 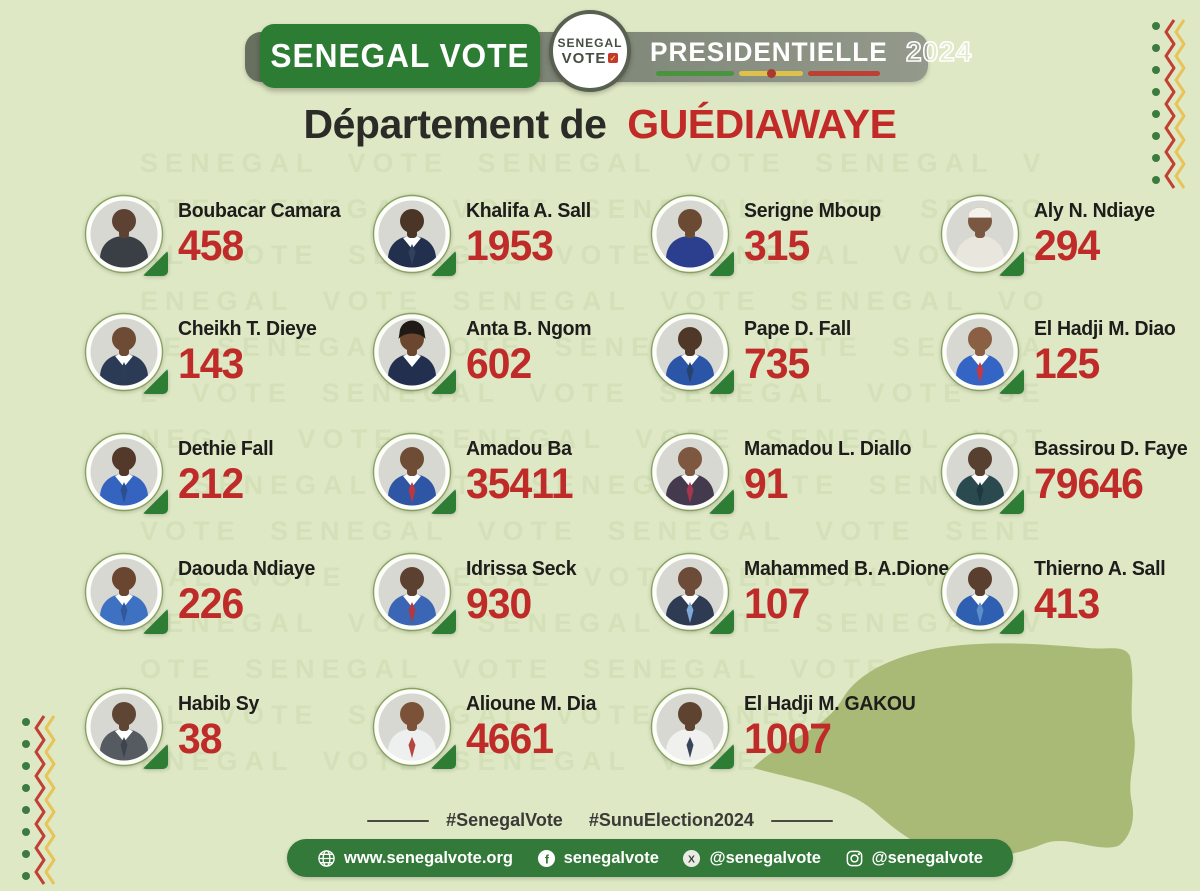 What do you see at coordinates (1089, 484) in the screenshot?
I see `candidate-votes: 79646` at bounding box center [1089, 484].